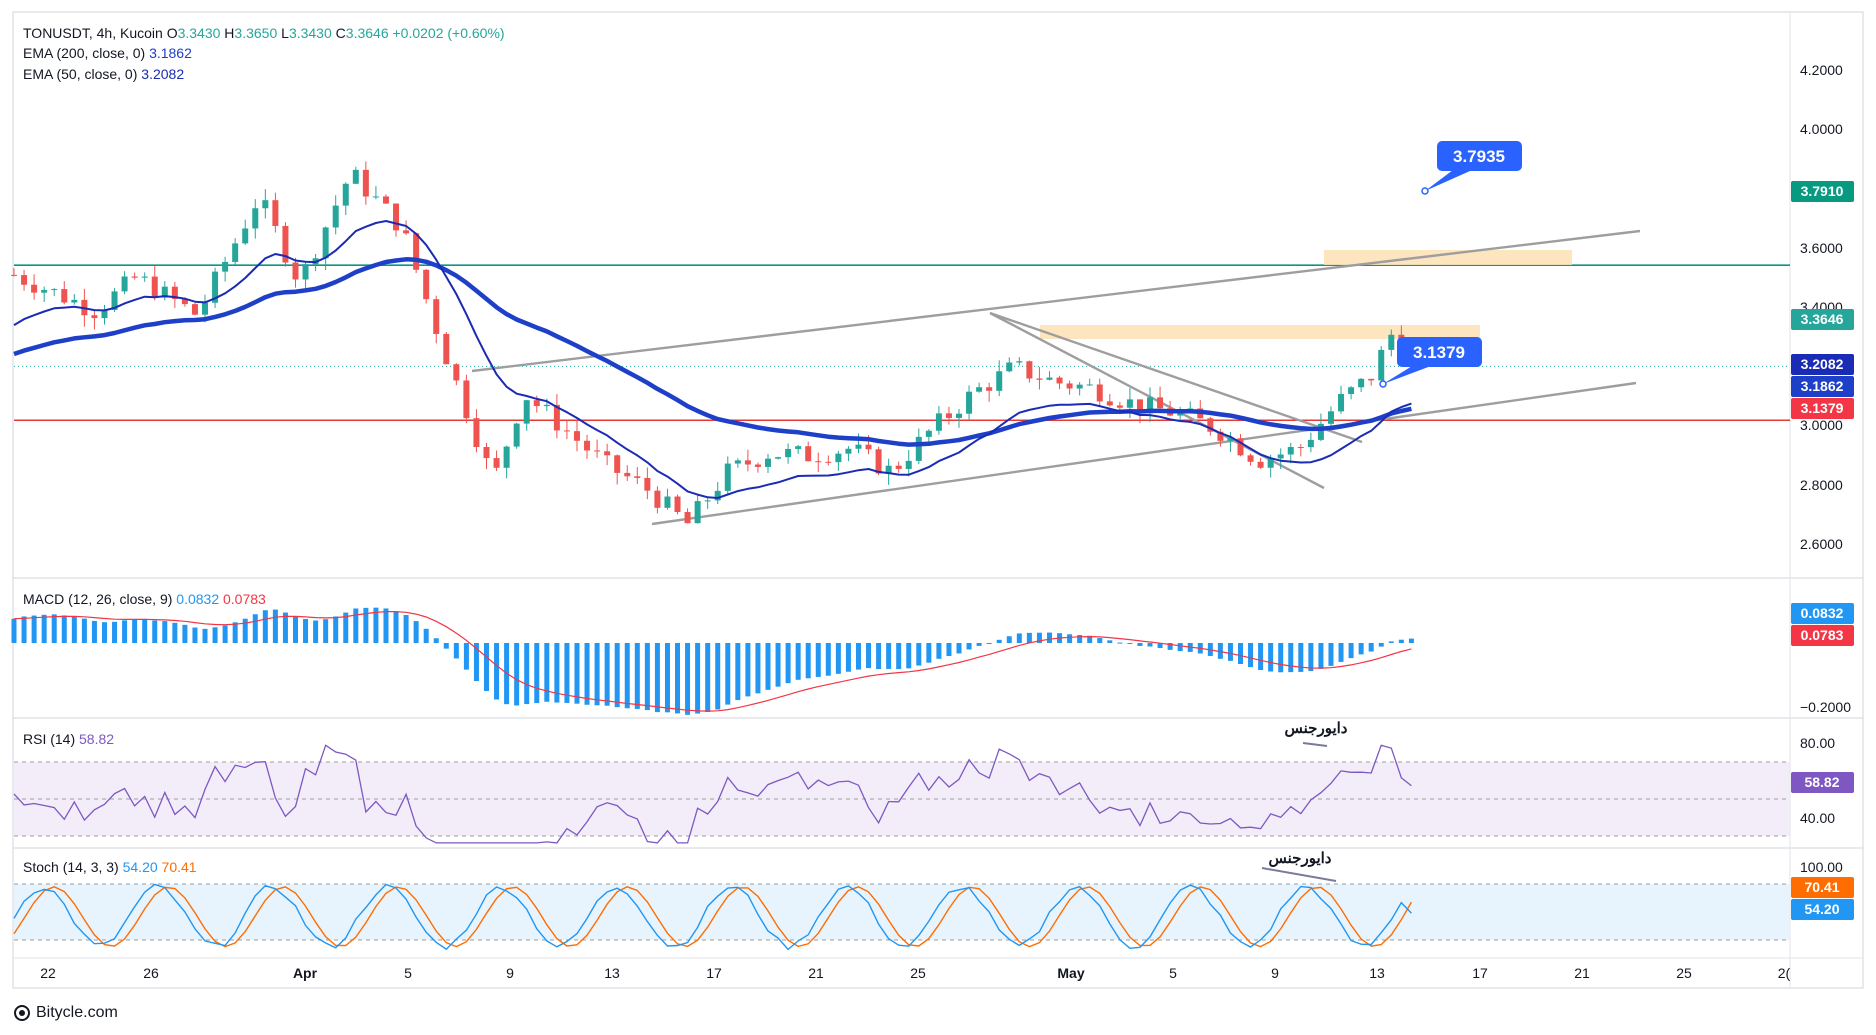 The width and height of the screenshot is (1876, 1035). Describe the element at coordinates (1056, 301) in the screenshot. I see `channel-upper-line` at that location.